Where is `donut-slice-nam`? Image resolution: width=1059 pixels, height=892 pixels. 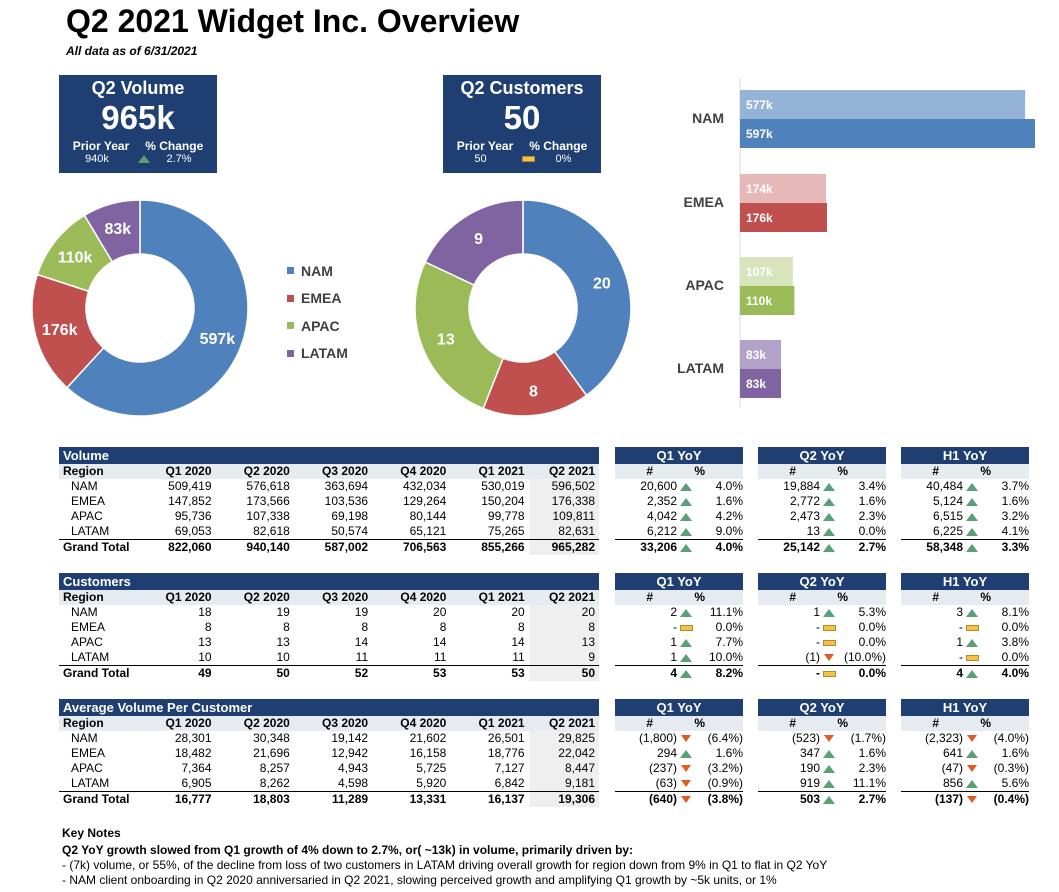 donut-slice-nam is located at coordinates (157, 308).